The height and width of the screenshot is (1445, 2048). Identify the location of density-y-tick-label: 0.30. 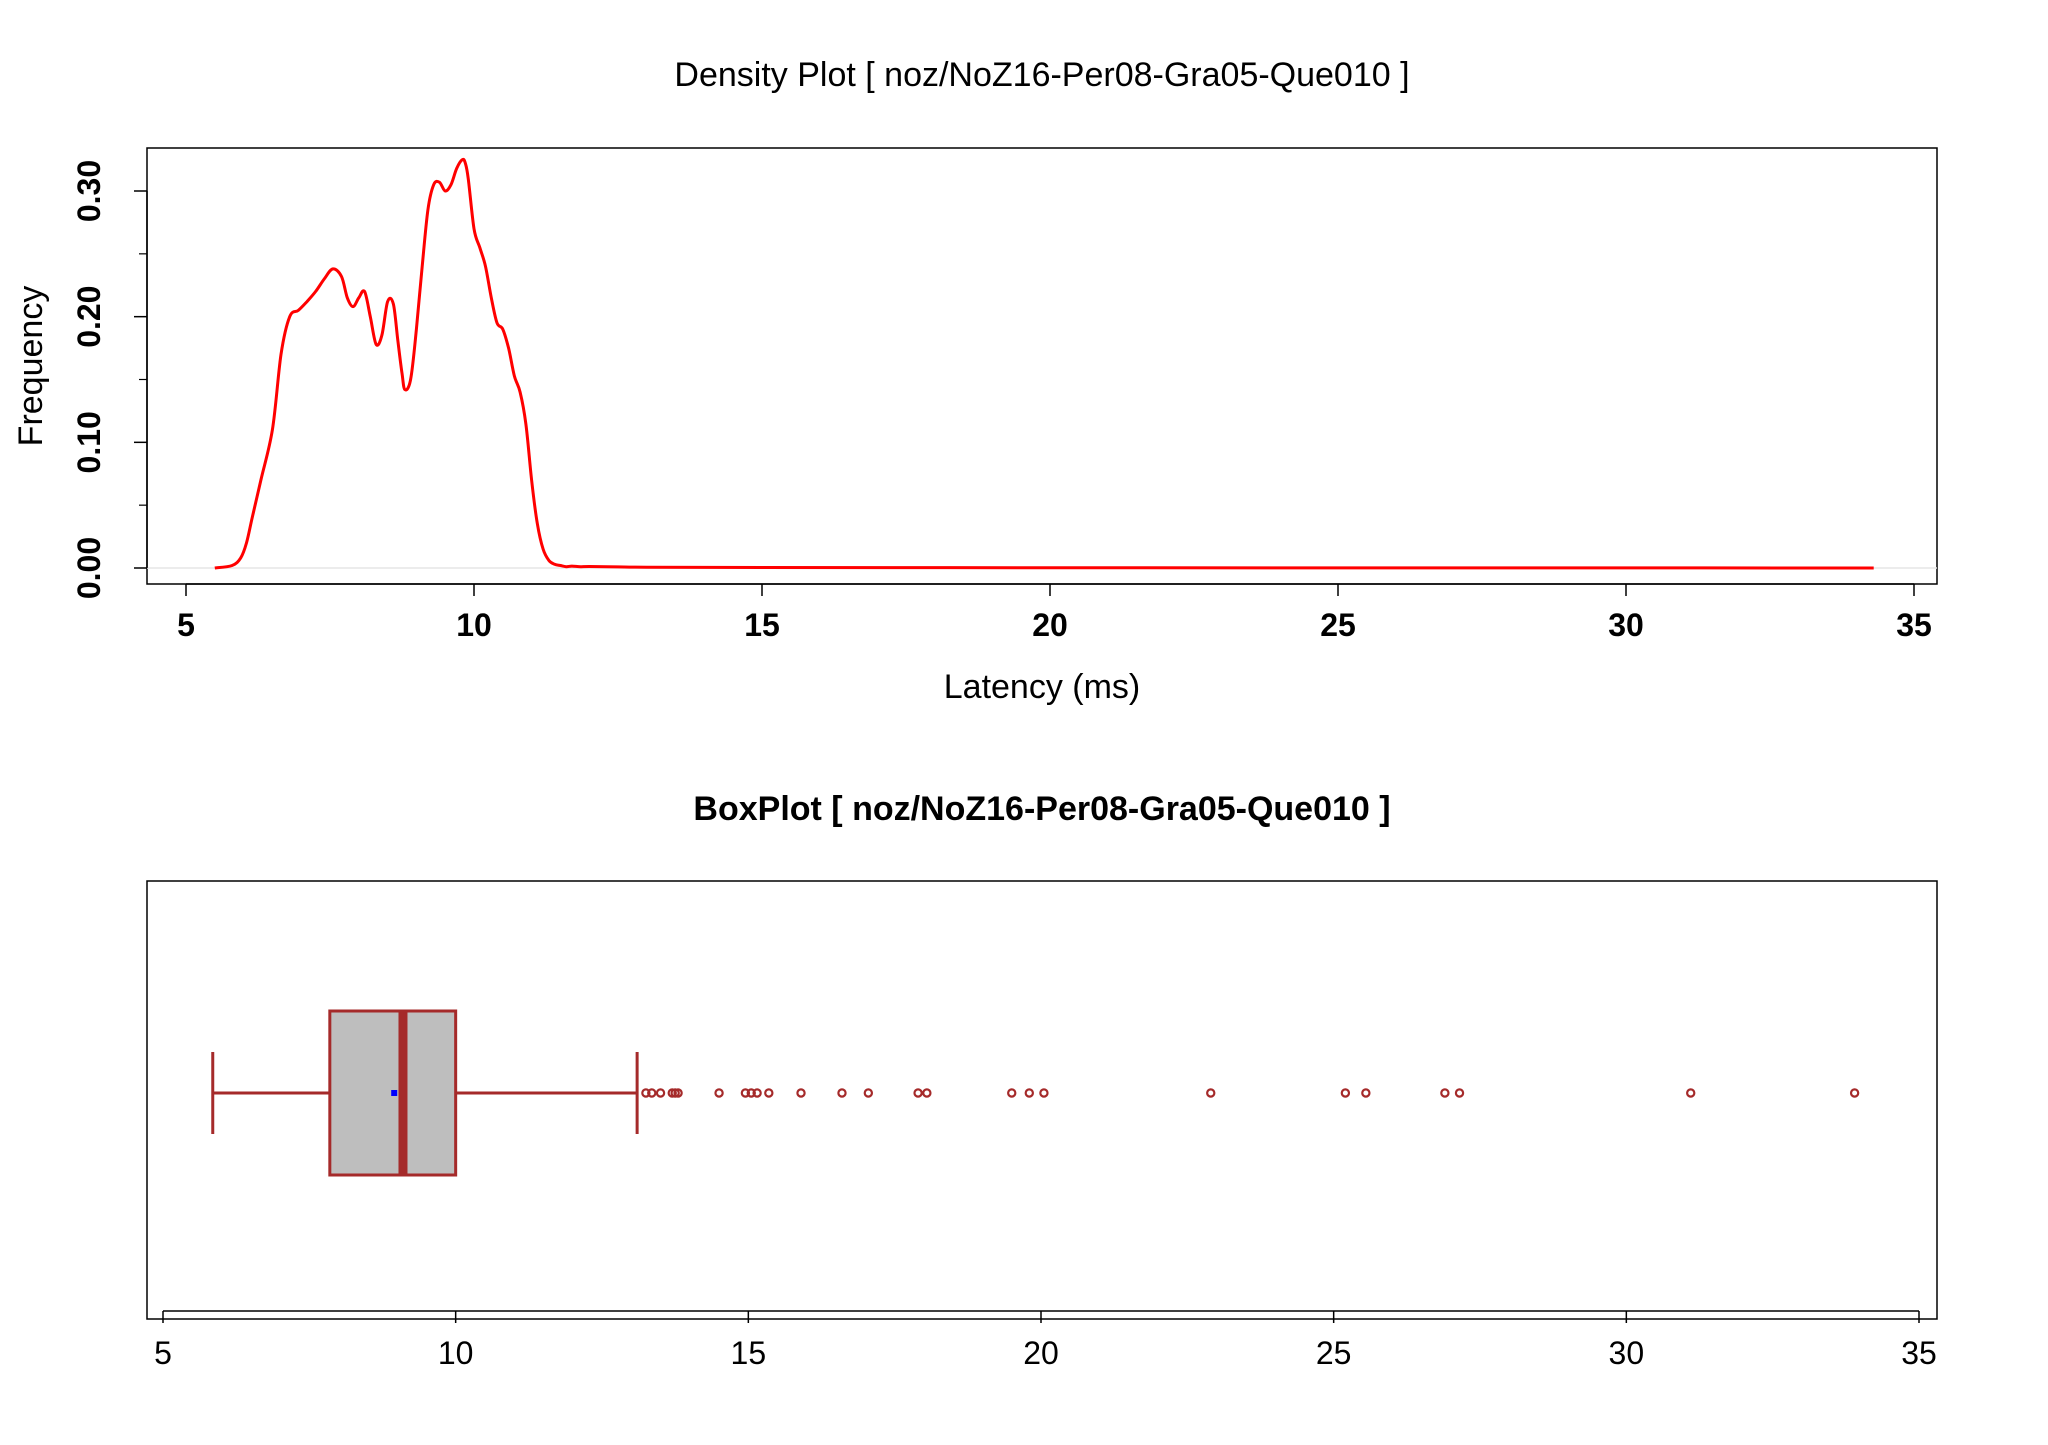
(89, 191).